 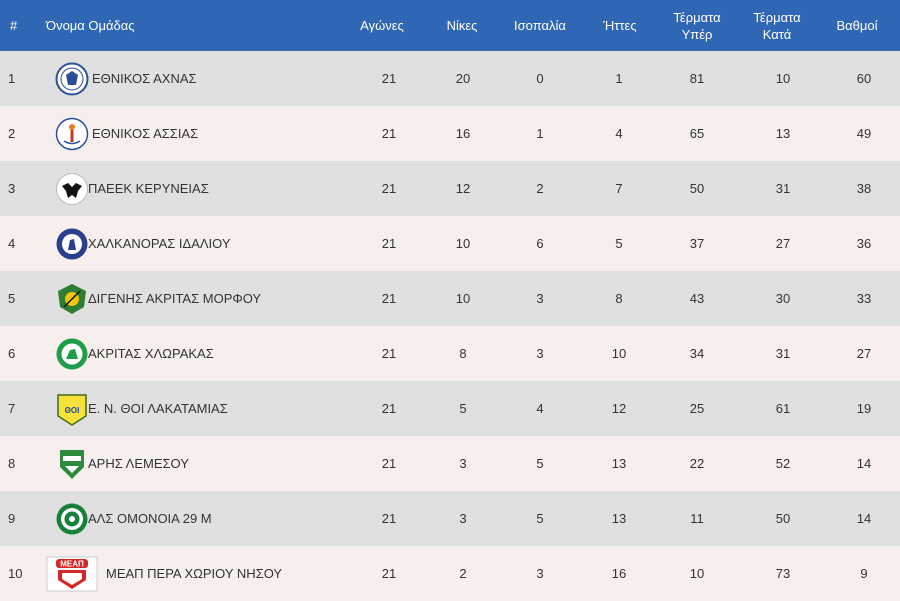 What do you see at coordinates (72, 243) in the screenshot?
I see `chalkanoras-crest-icon` at bounding box center [72, 243].